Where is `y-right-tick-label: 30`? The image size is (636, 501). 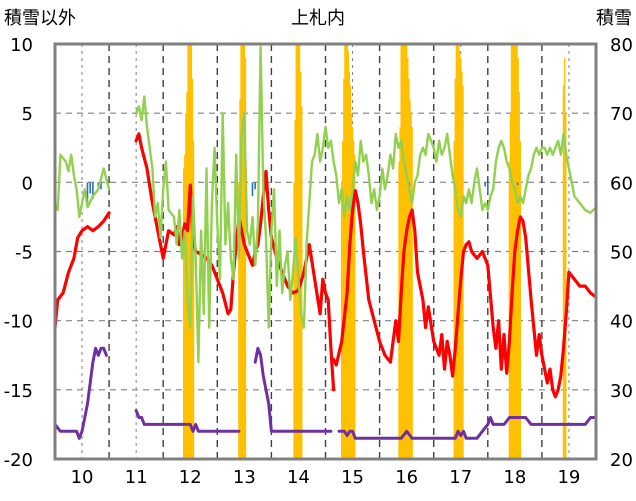 y-right-tick-label: 30 is located at coordinates (621, 391).